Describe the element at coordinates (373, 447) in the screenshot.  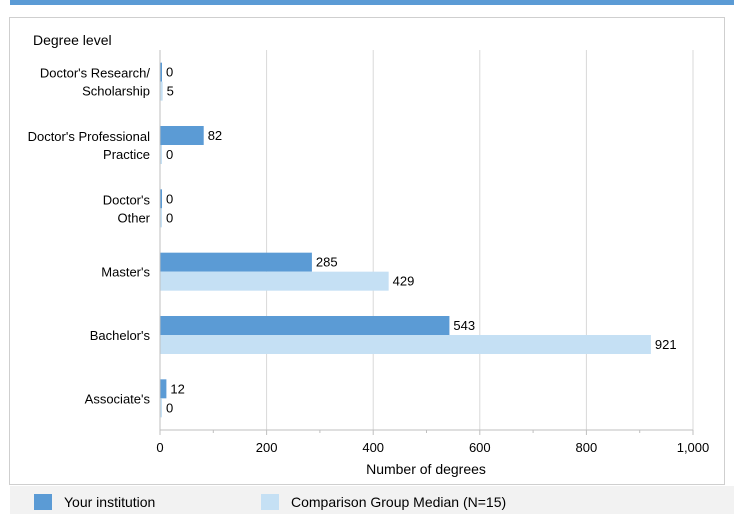
I see `x-tick-label: 400` at that location.